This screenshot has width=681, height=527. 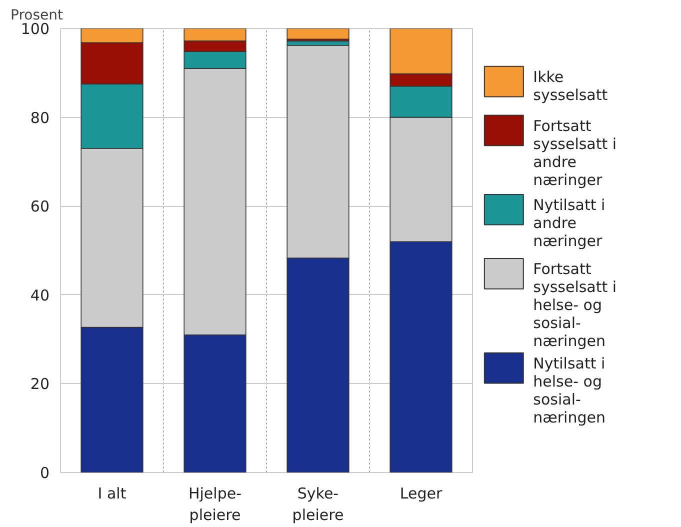 What do you see at coordinates (112, 493) in the screenshot?
I see `x-tick-label: I alt` at bounding box center [112, 493].